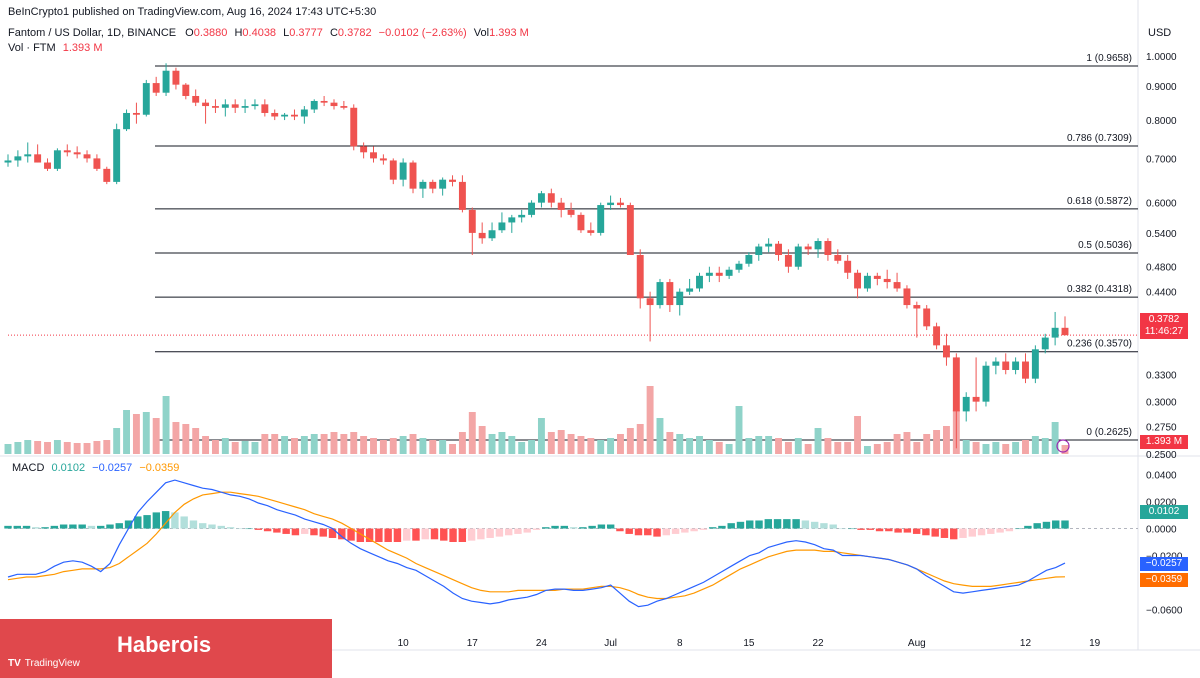 Image resolution: width=1200 pixels, height=678 pixels. What do you see at coordinates (1164, 319) in the screenshot?
I see `last-price-value: 0.3782` at bounding box center [1164, 319].